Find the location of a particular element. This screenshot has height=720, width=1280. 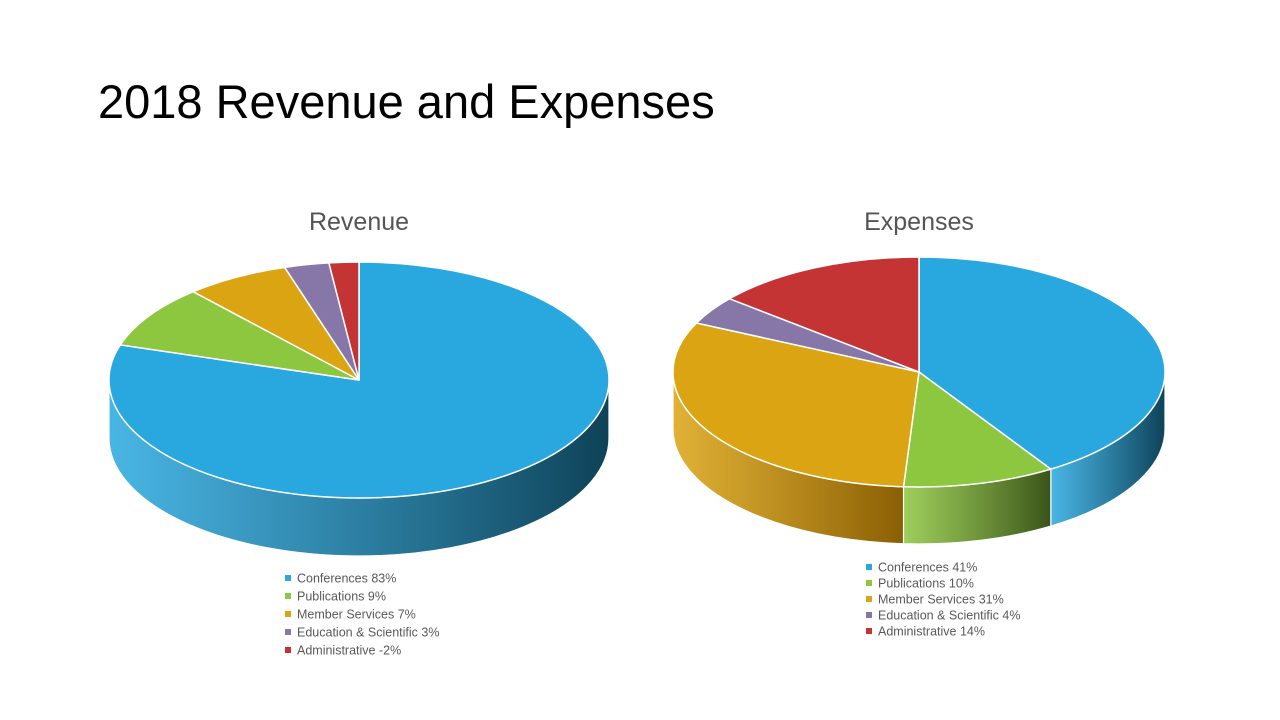

revenue-legend-item-member-services: Member Services 7% is located at coordinates (350, 615).